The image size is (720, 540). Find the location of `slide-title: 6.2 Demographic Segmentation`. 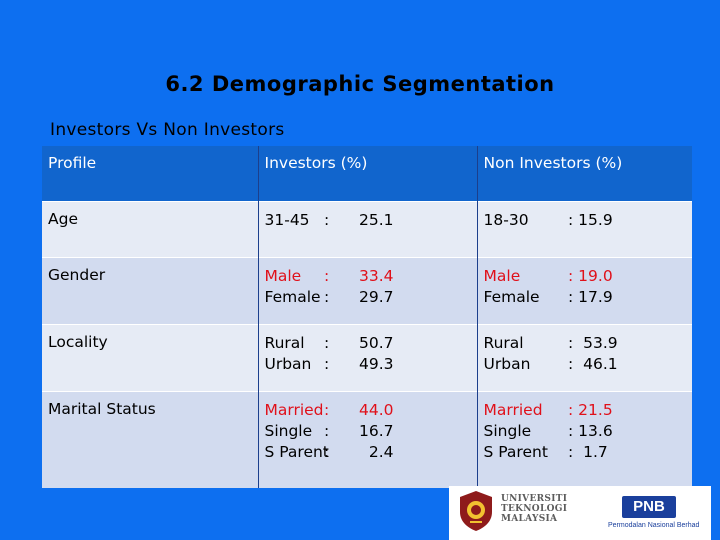

slide-title: 6.2 Demographic Segmentation is located at coordinates (360, 84).